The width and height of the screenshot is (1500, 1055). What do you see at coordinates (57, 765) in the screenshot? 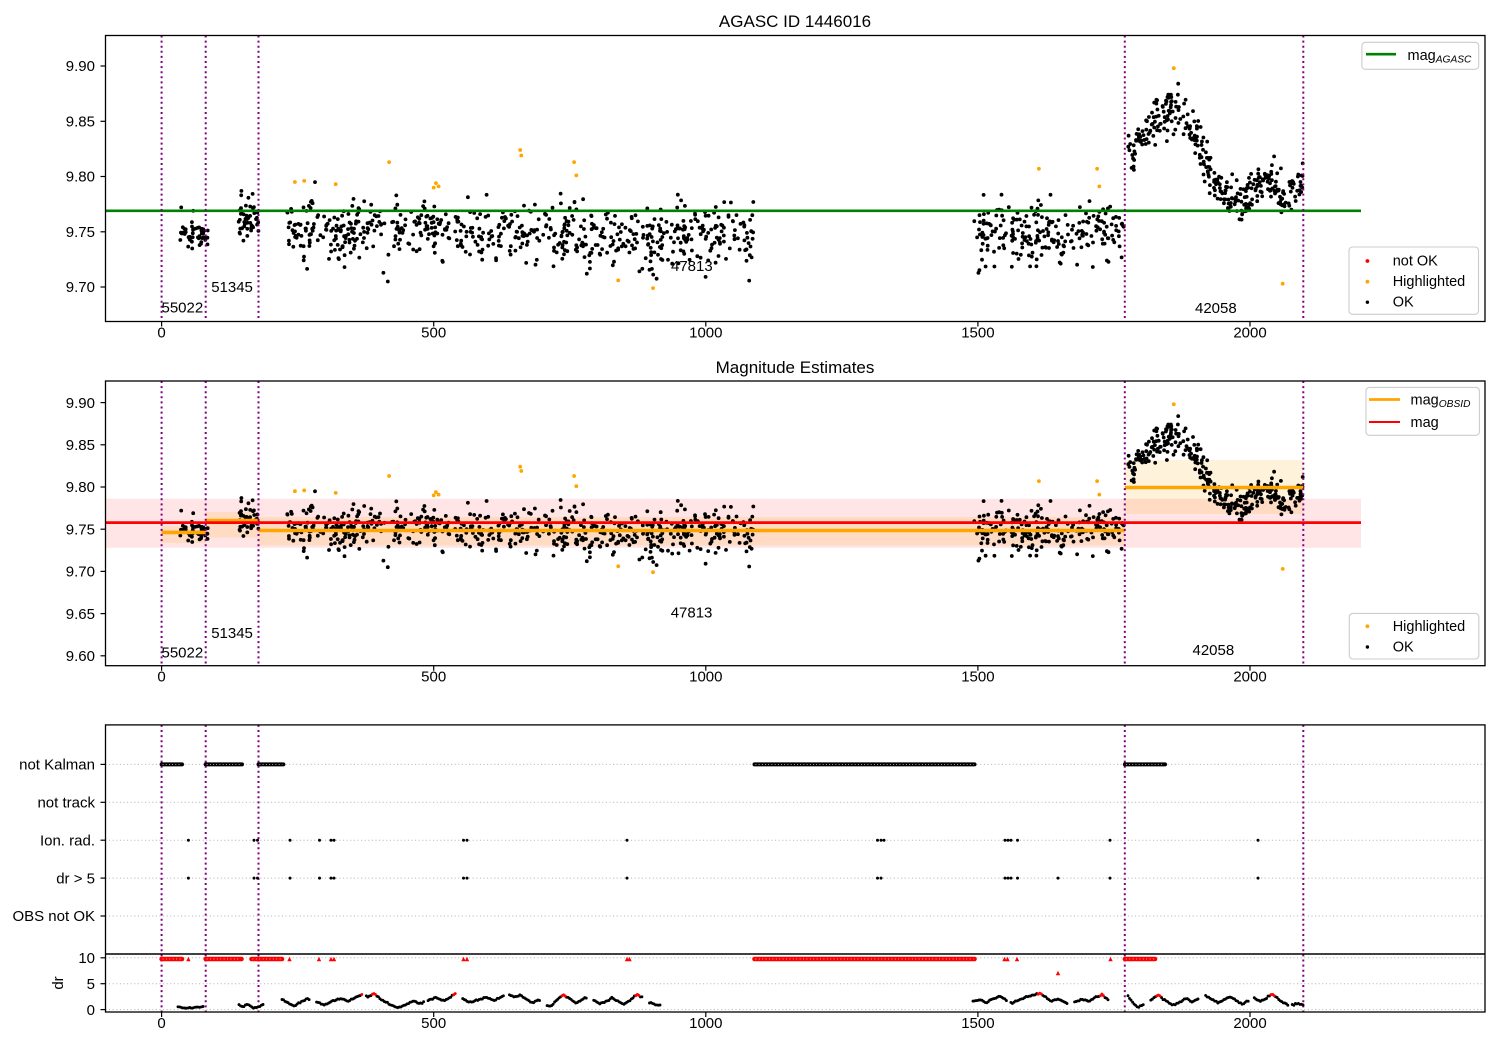
I see `svg-text: not Kalman` at bounding box center [57, 765].